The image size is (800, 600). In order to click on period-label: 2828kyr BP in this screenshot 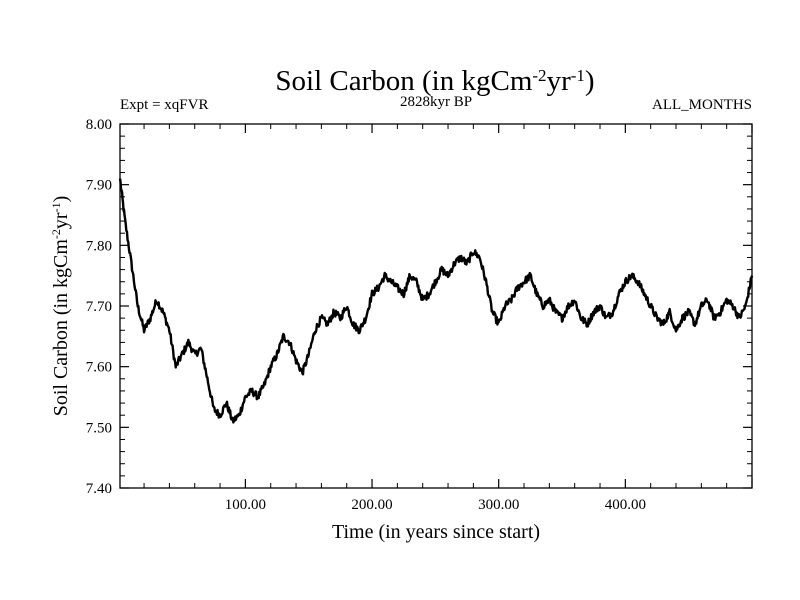, I will do `click(436, 102)`.